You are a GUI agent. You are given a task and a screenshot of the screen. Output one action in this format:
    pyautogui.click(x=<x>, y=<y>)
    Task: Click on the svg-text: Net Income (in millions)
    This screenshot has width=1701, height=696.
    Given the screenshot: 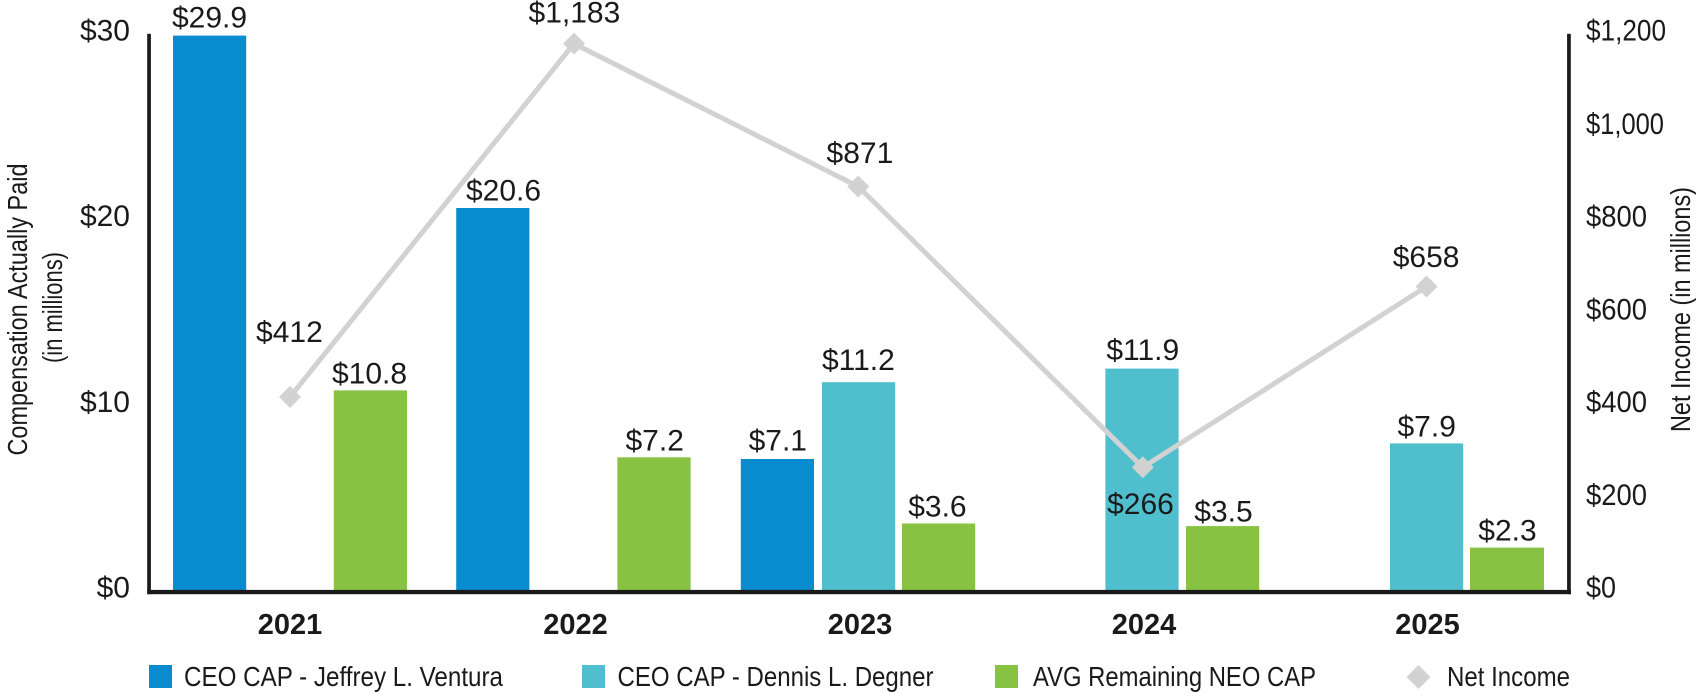 What is the action you would take?
    pyautogui.click(x=1680, y=309)
    